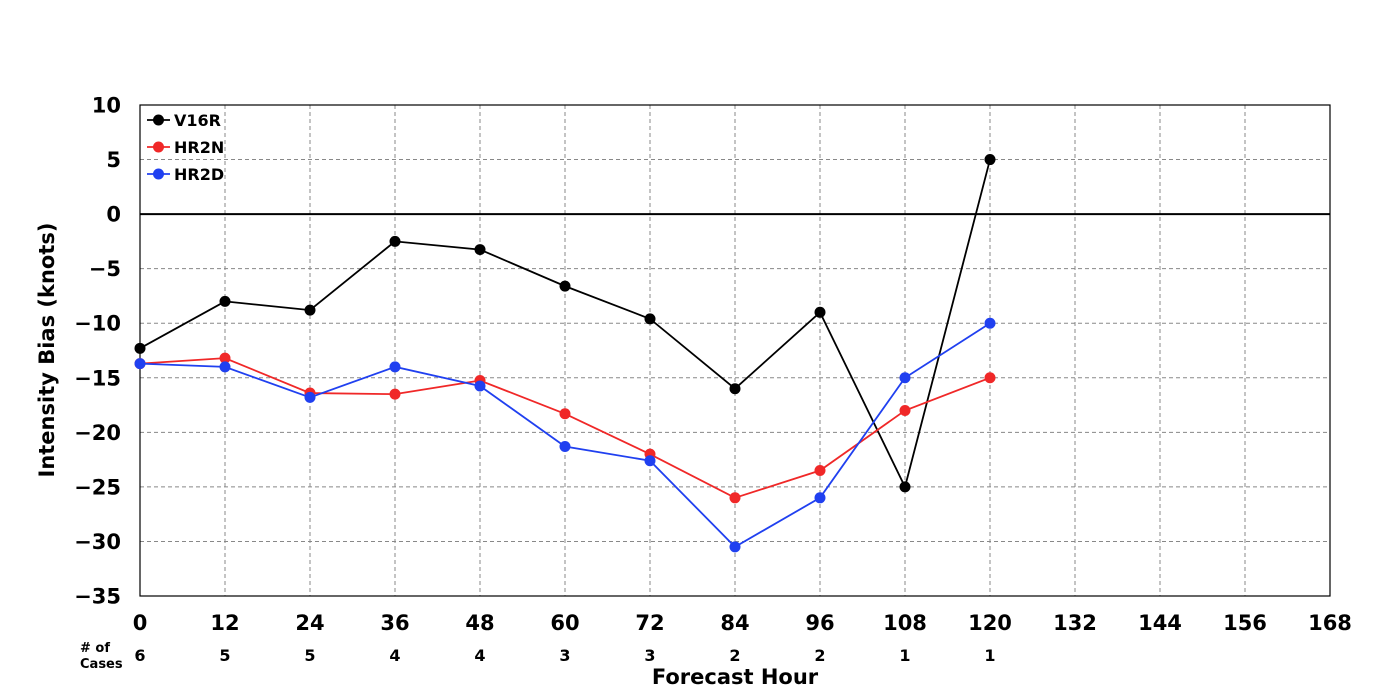  I want to click on x-tick-label: 96, so click(819, 623).